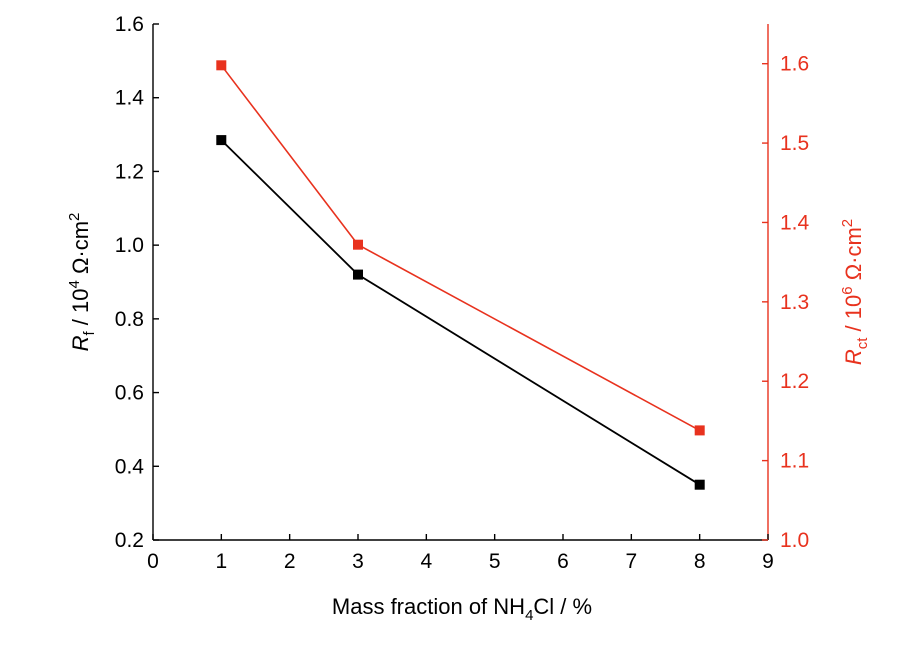 Image resolution: width=916 pixels, height=649 pixels. What do you see at coordinates (153, 561) in the screenshot?
I see `x-tick-label: 0` at bounding box center [153, 561].